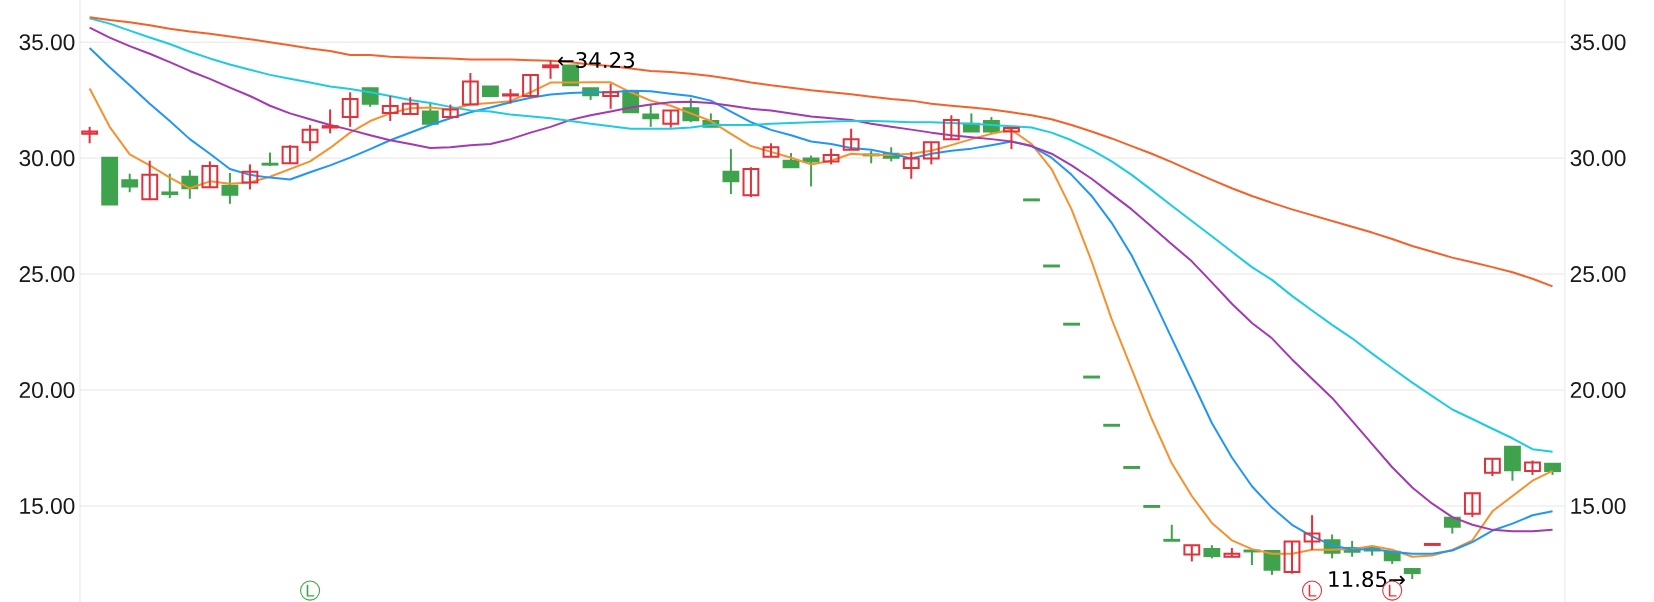  What do you see at coordinates (1598, 158) in the screenshot?
I see `y2-tick-label: 30.00` at bounding box center [1598, 158].